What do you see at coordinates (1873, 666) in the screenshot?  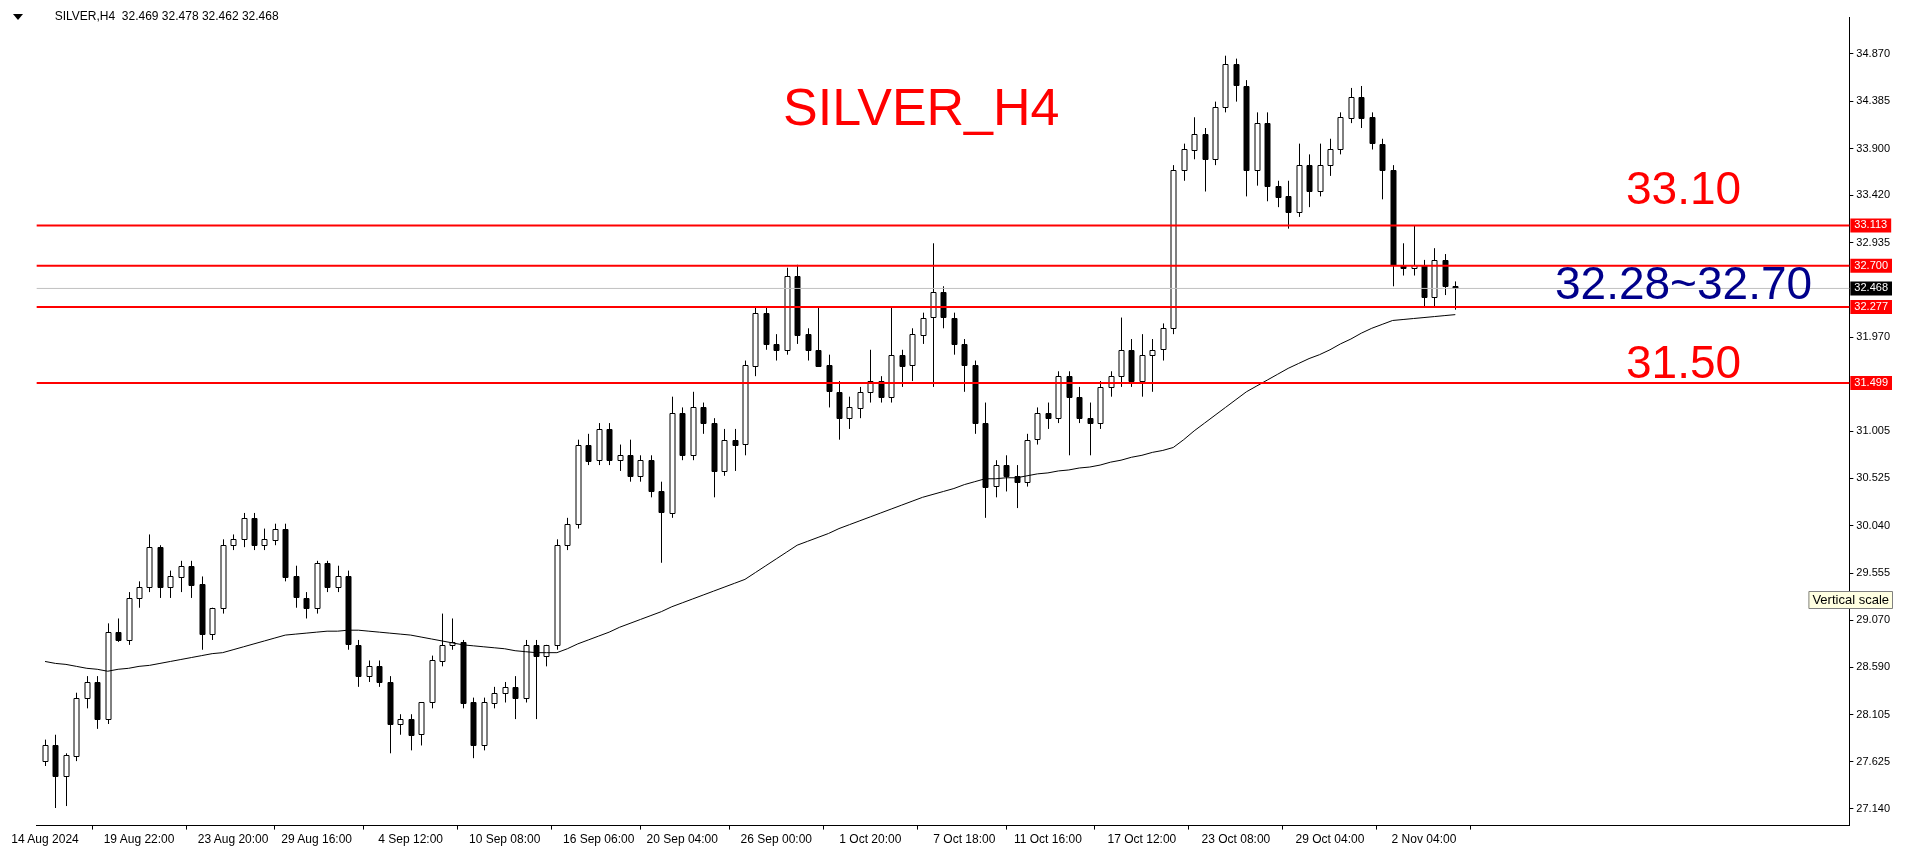 I see `y-tick-label: 28.590` at bounding box center [1873, 666].